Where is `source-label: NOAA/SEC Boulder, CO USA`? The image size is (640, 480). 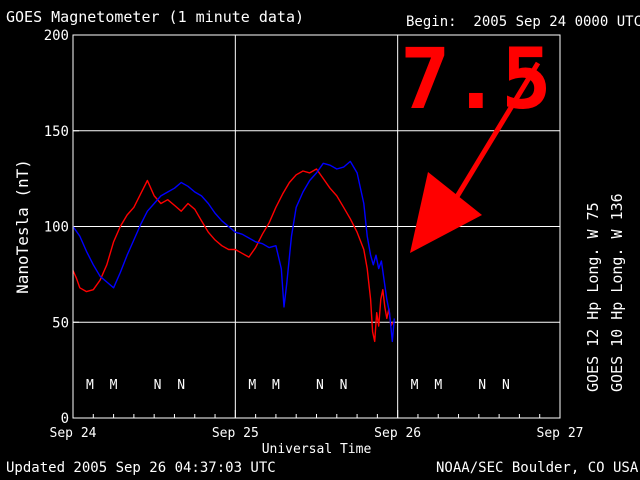 source-label: NOAA/SEC Boulder, CO USA is located at coordinates (537, 468).